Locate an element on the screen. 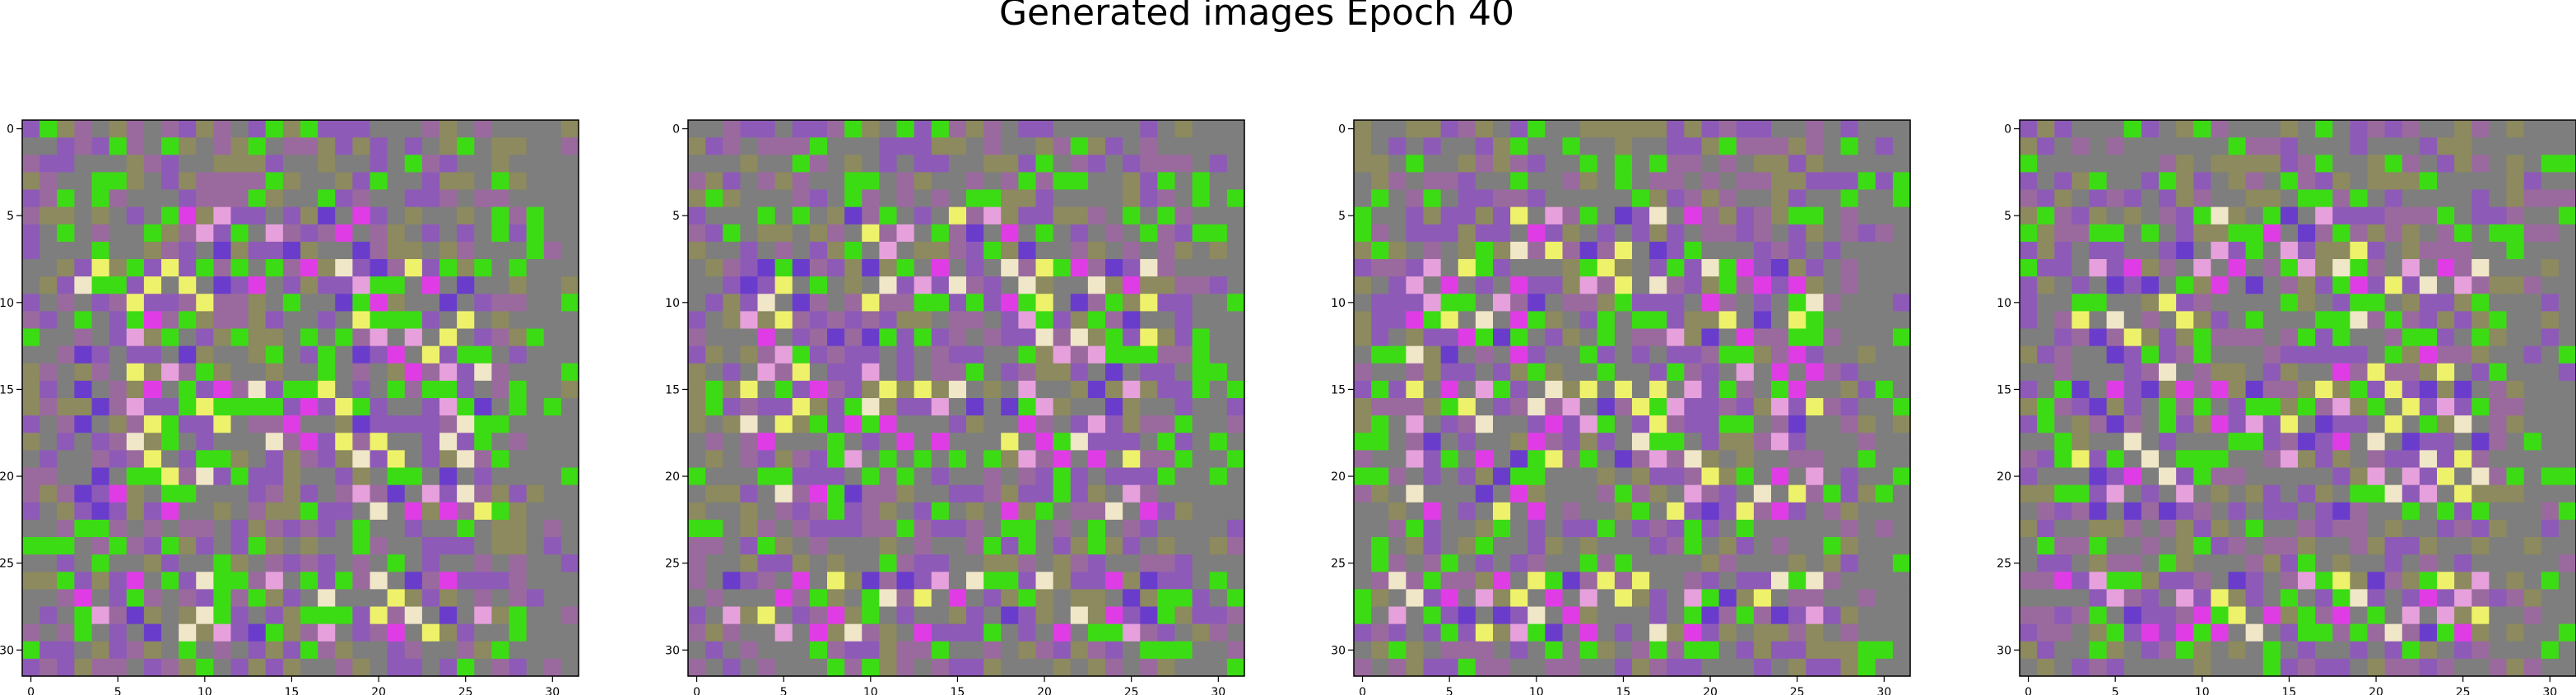 This screenshot has width=2576, height=695. x-tick-label: 30 is located at coordinates (2549, 690).